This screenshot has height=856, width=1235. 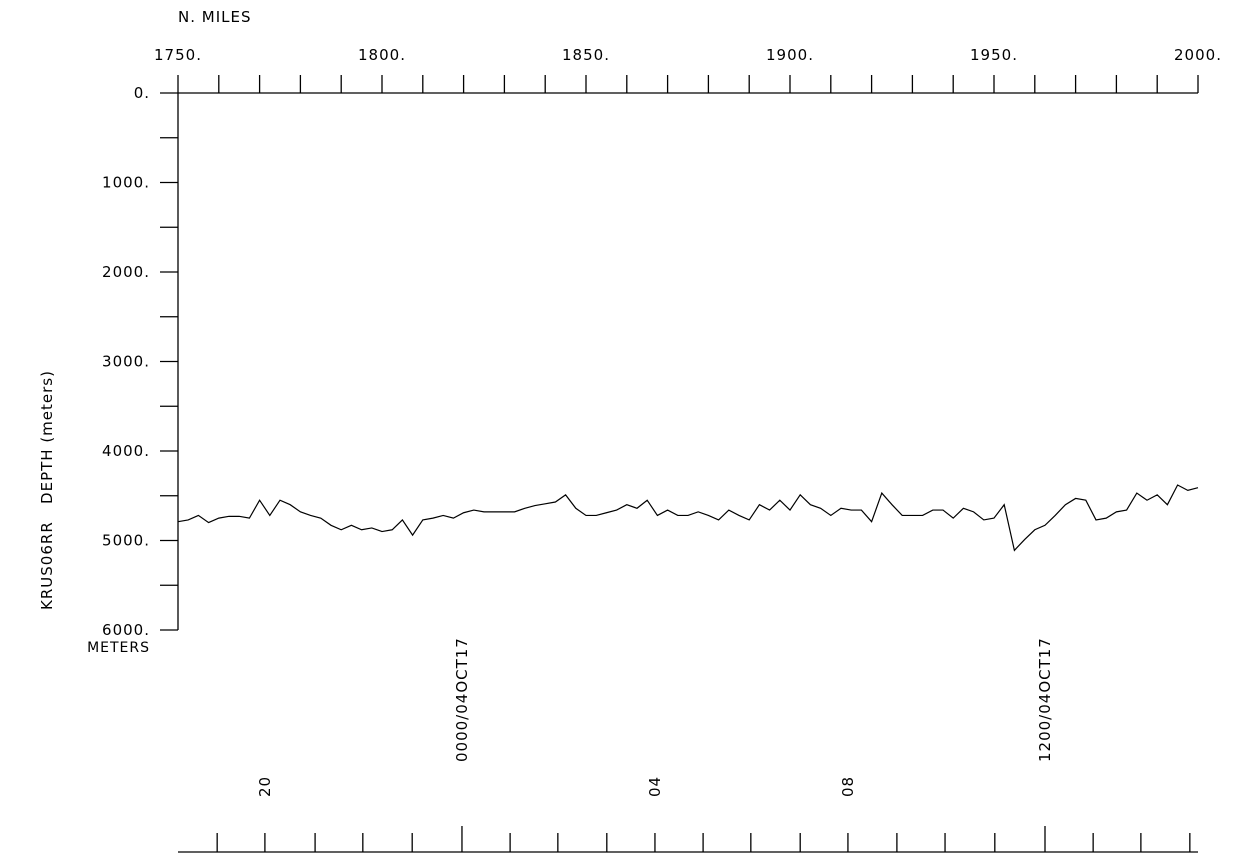 What do you see at coordinates (126, 362) in the screenshot?
I see `y-tick-label: 3000.` at bounding box center [126, 362].